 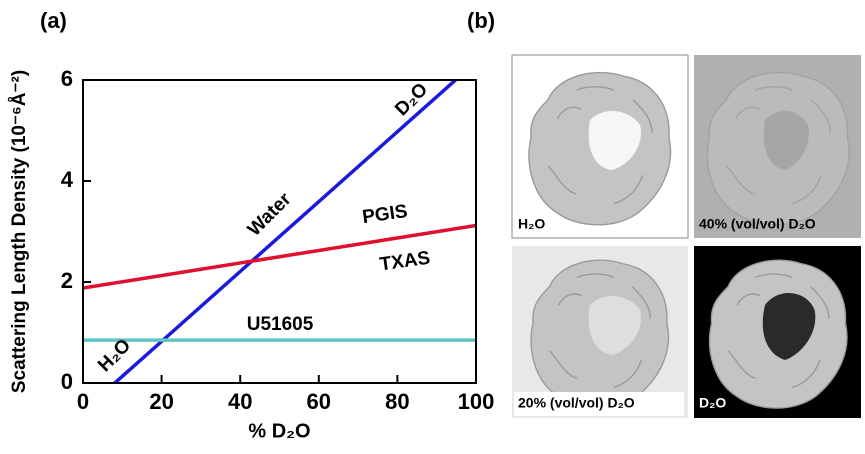 I want to click on series-line, so click(x=279, y=256).